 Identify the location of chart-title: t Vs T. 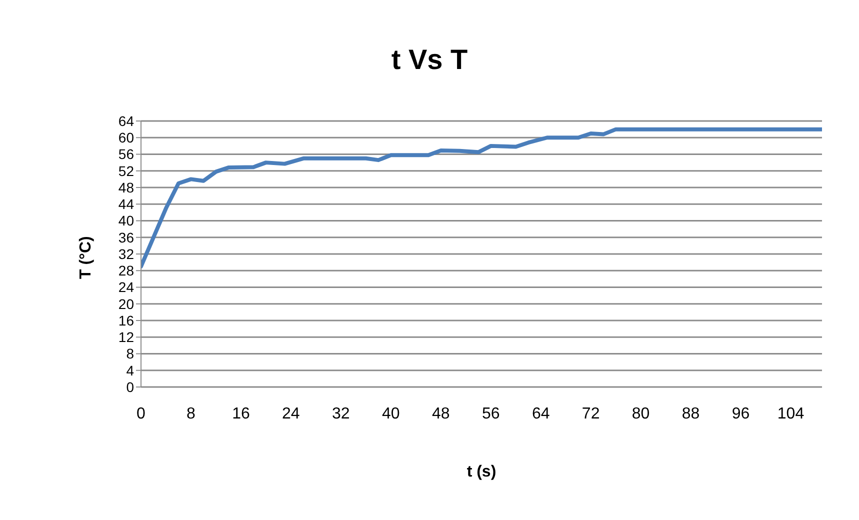
(429, 60).